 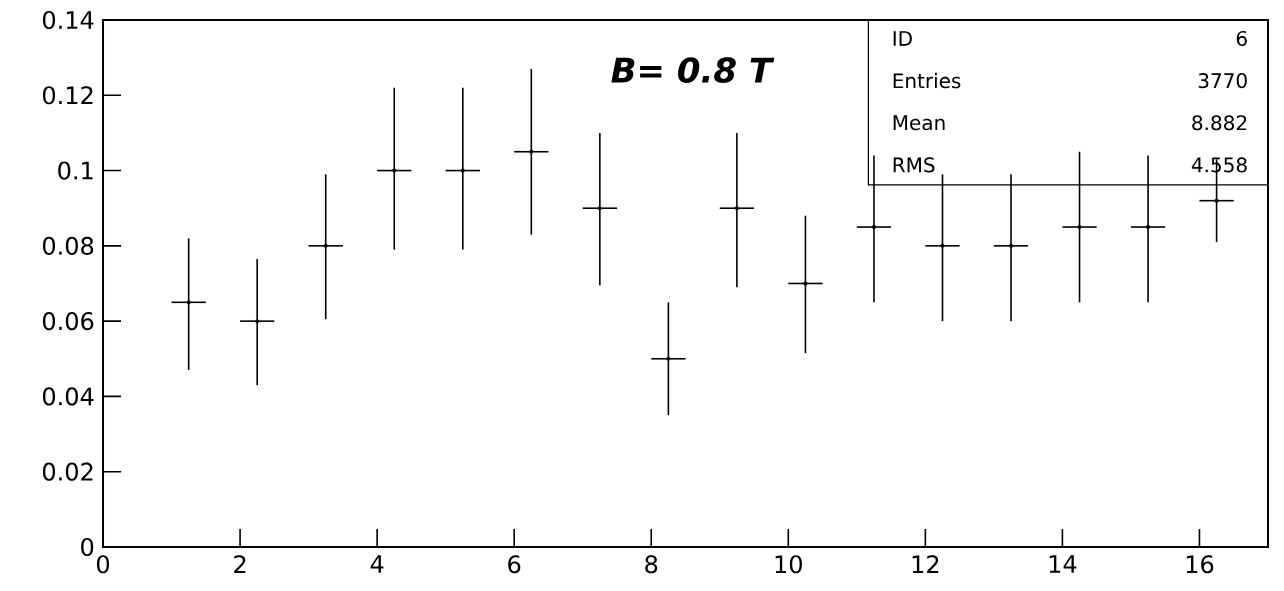 What do you see at coordinates (75, 170) in the screenshot?
I see `y-tick-label: 0.1` at bounding box center [75, 170].